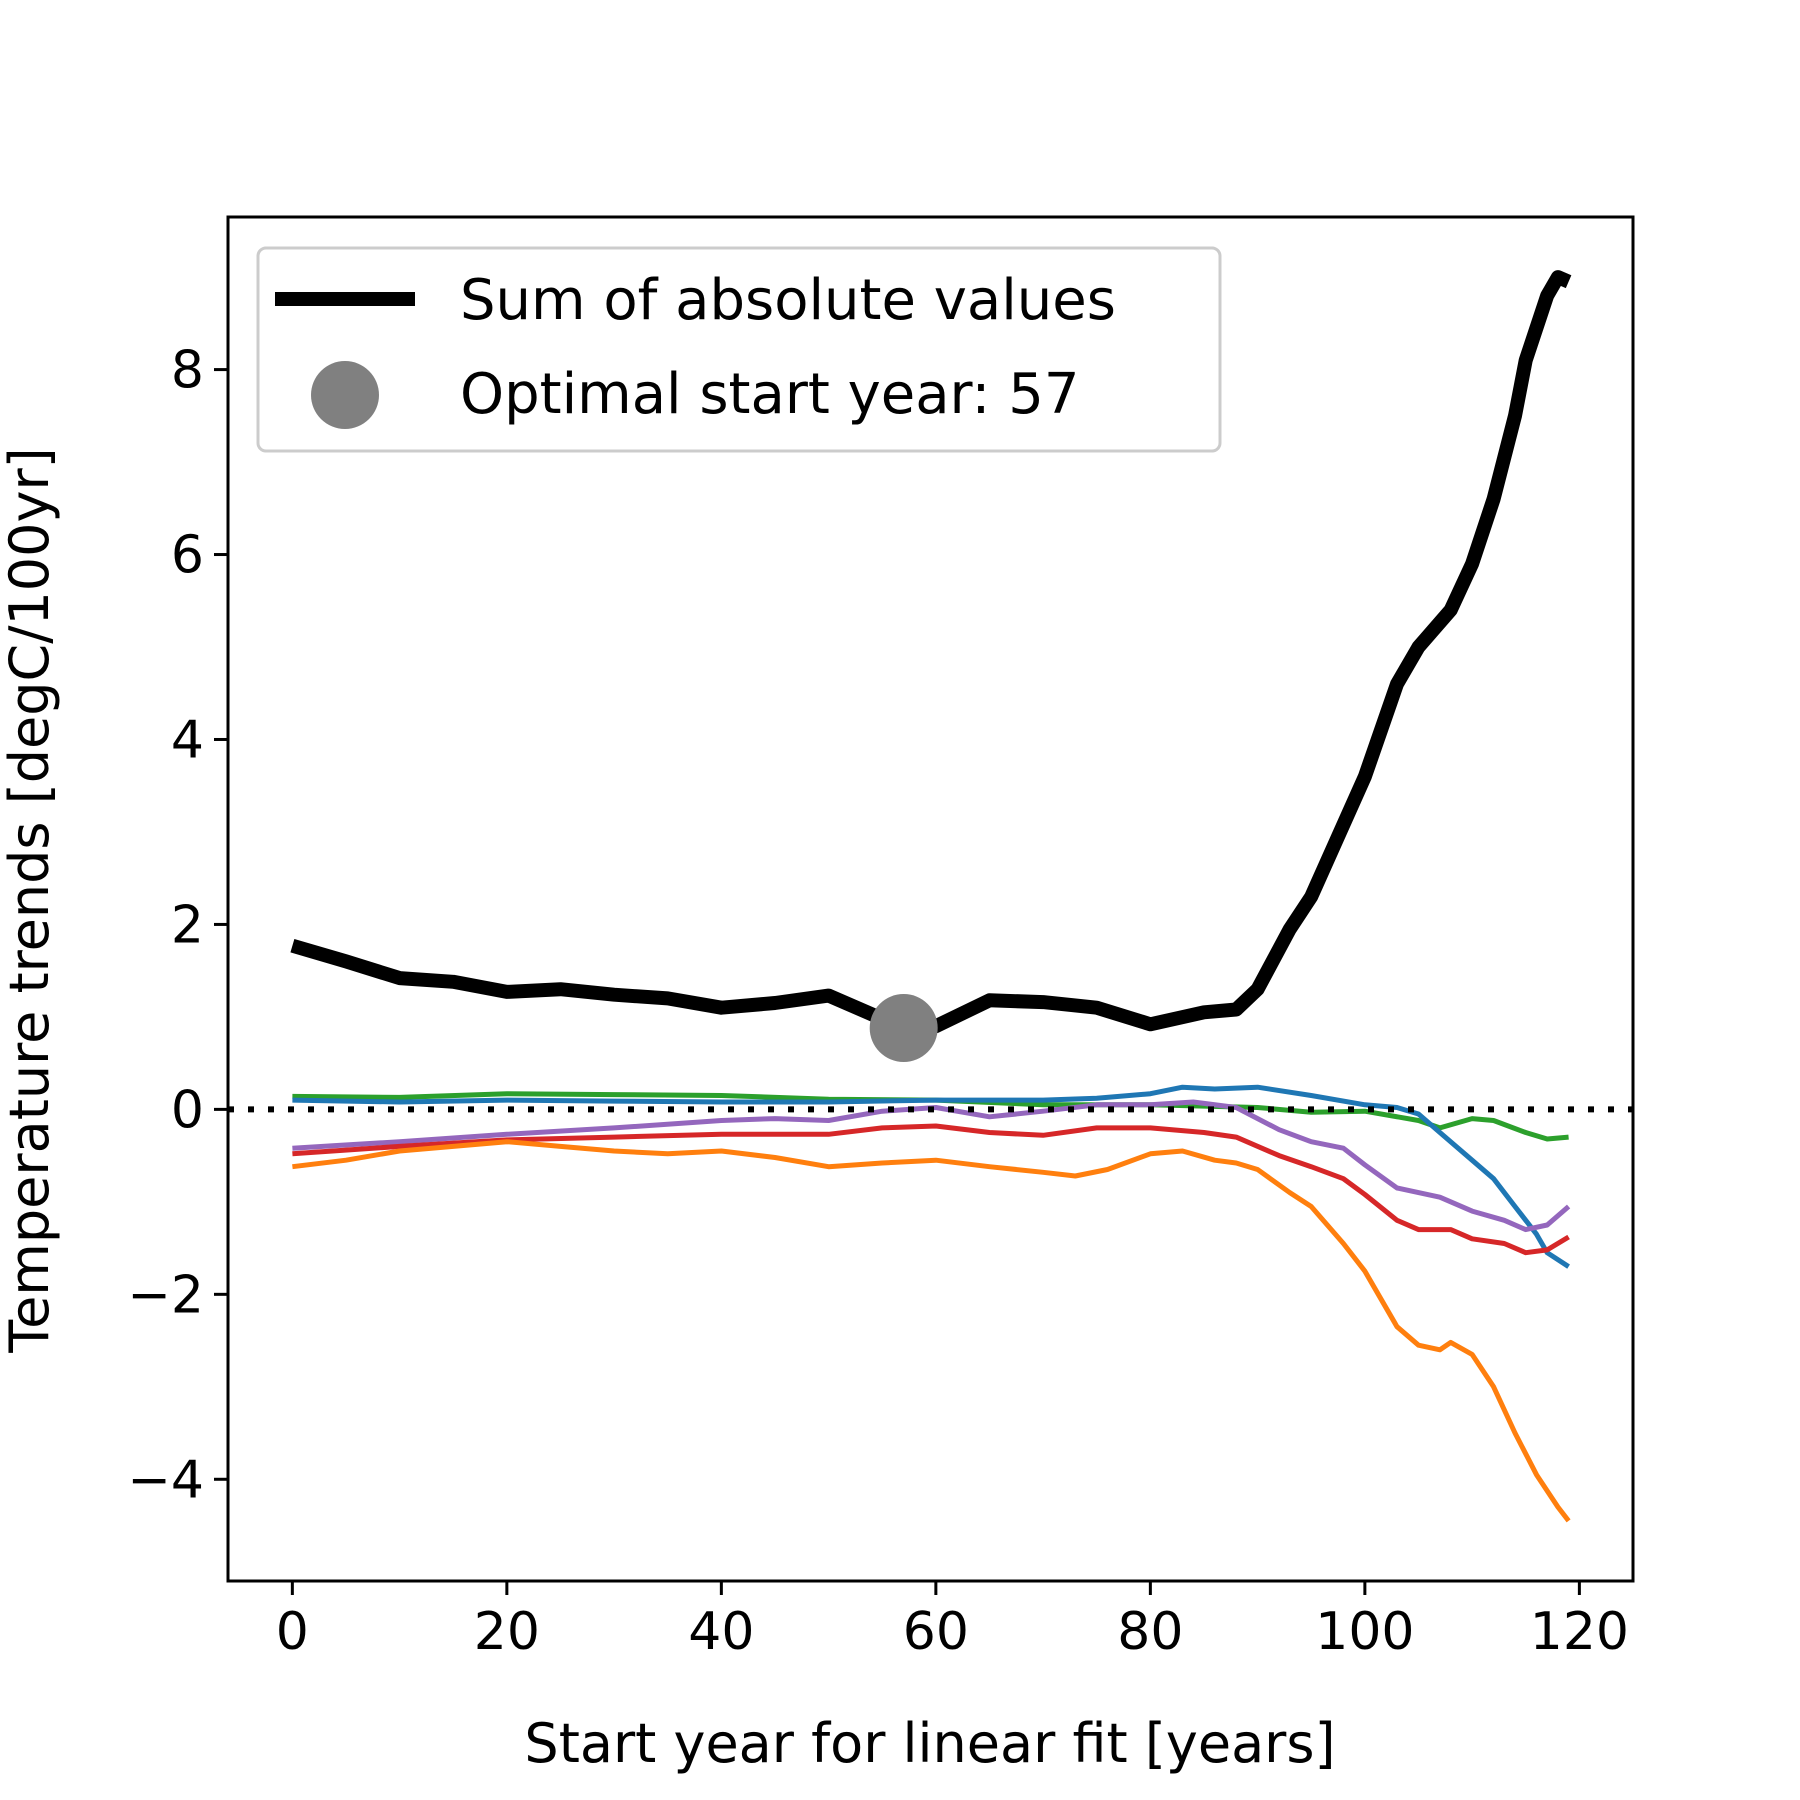 The height and width of the screenshot is (1800, 1800). I want to click on legend-optimal-marker, so click(345, 395).